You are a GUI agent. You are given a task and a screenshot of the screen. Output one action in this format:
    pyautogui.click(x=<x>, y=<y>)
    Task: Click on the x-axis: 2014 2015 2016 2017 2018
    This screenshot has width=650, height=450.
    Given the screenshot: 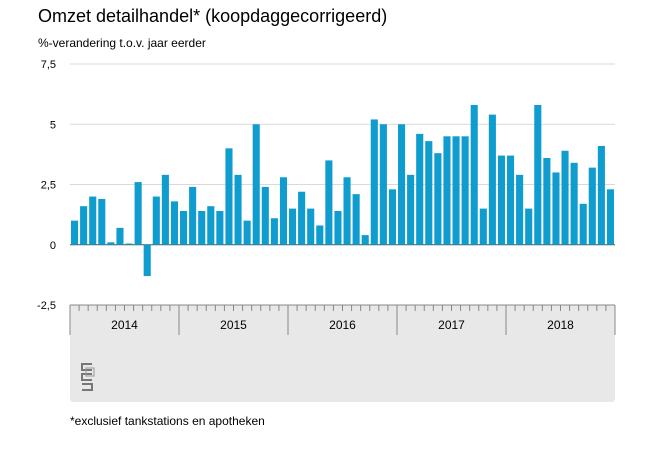 What is the action you would take?
    pyautogui.click(x=342, y=319)
    